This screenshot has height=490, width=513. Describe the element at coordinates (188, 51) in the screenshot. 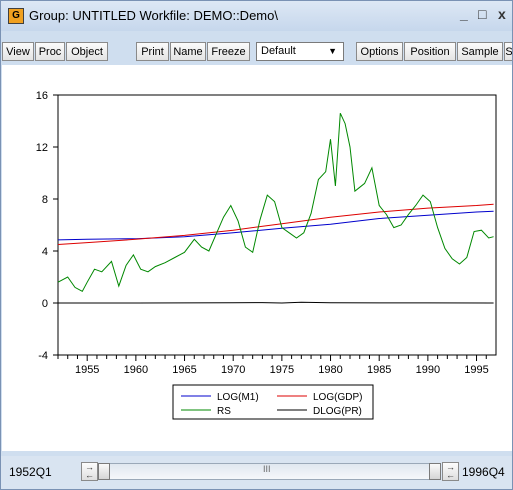

I see `name-button: Name` at that location.